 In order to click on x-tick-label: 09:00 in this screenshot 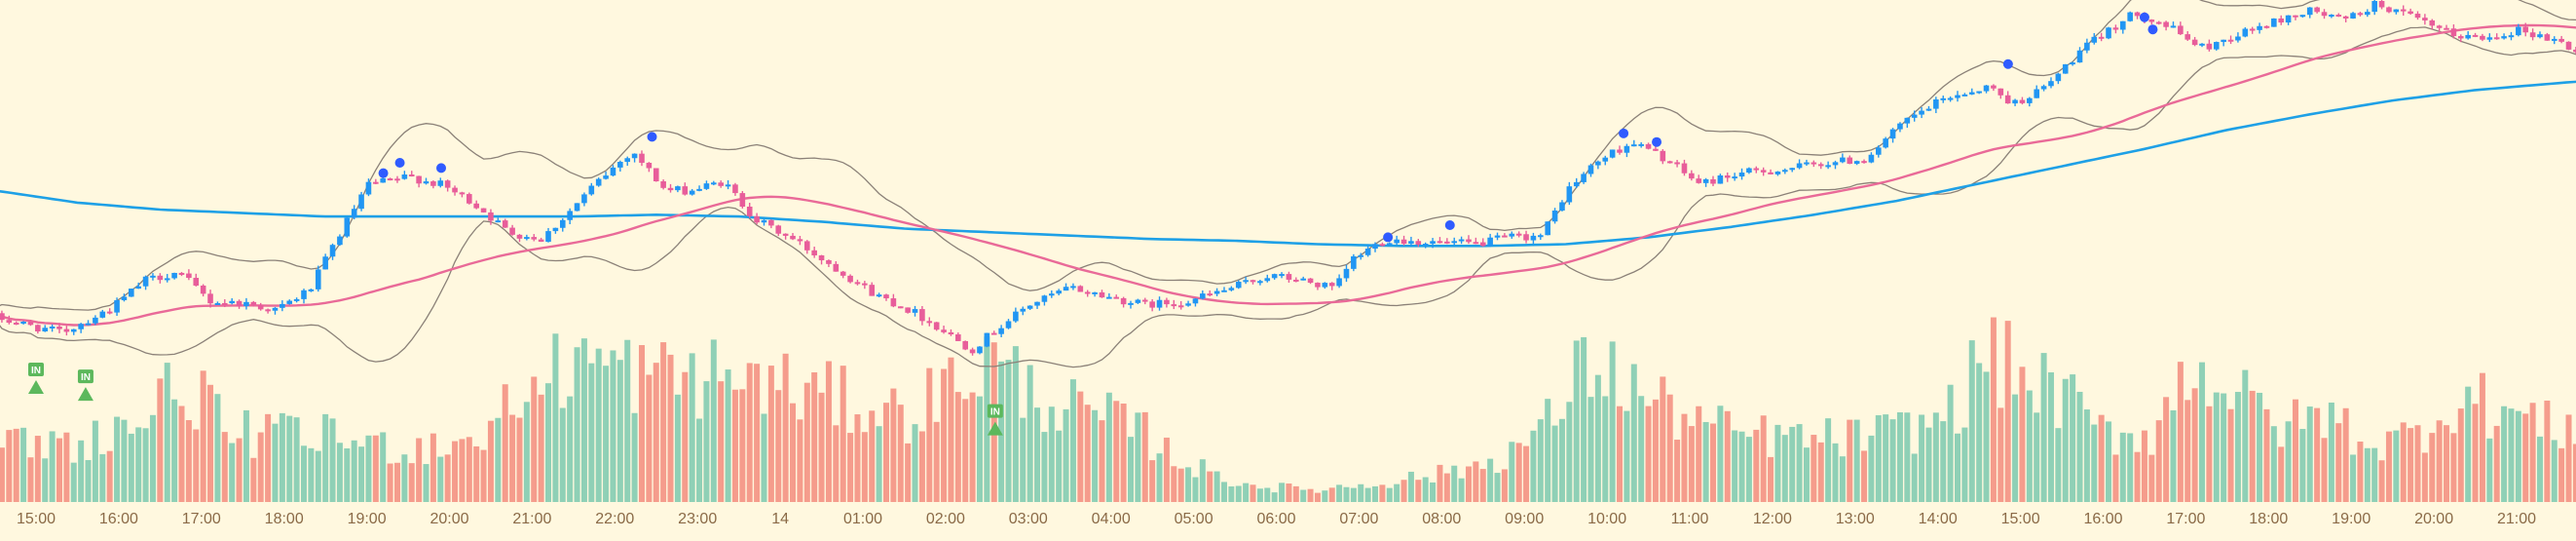, I will do `click(1524, 519)`.